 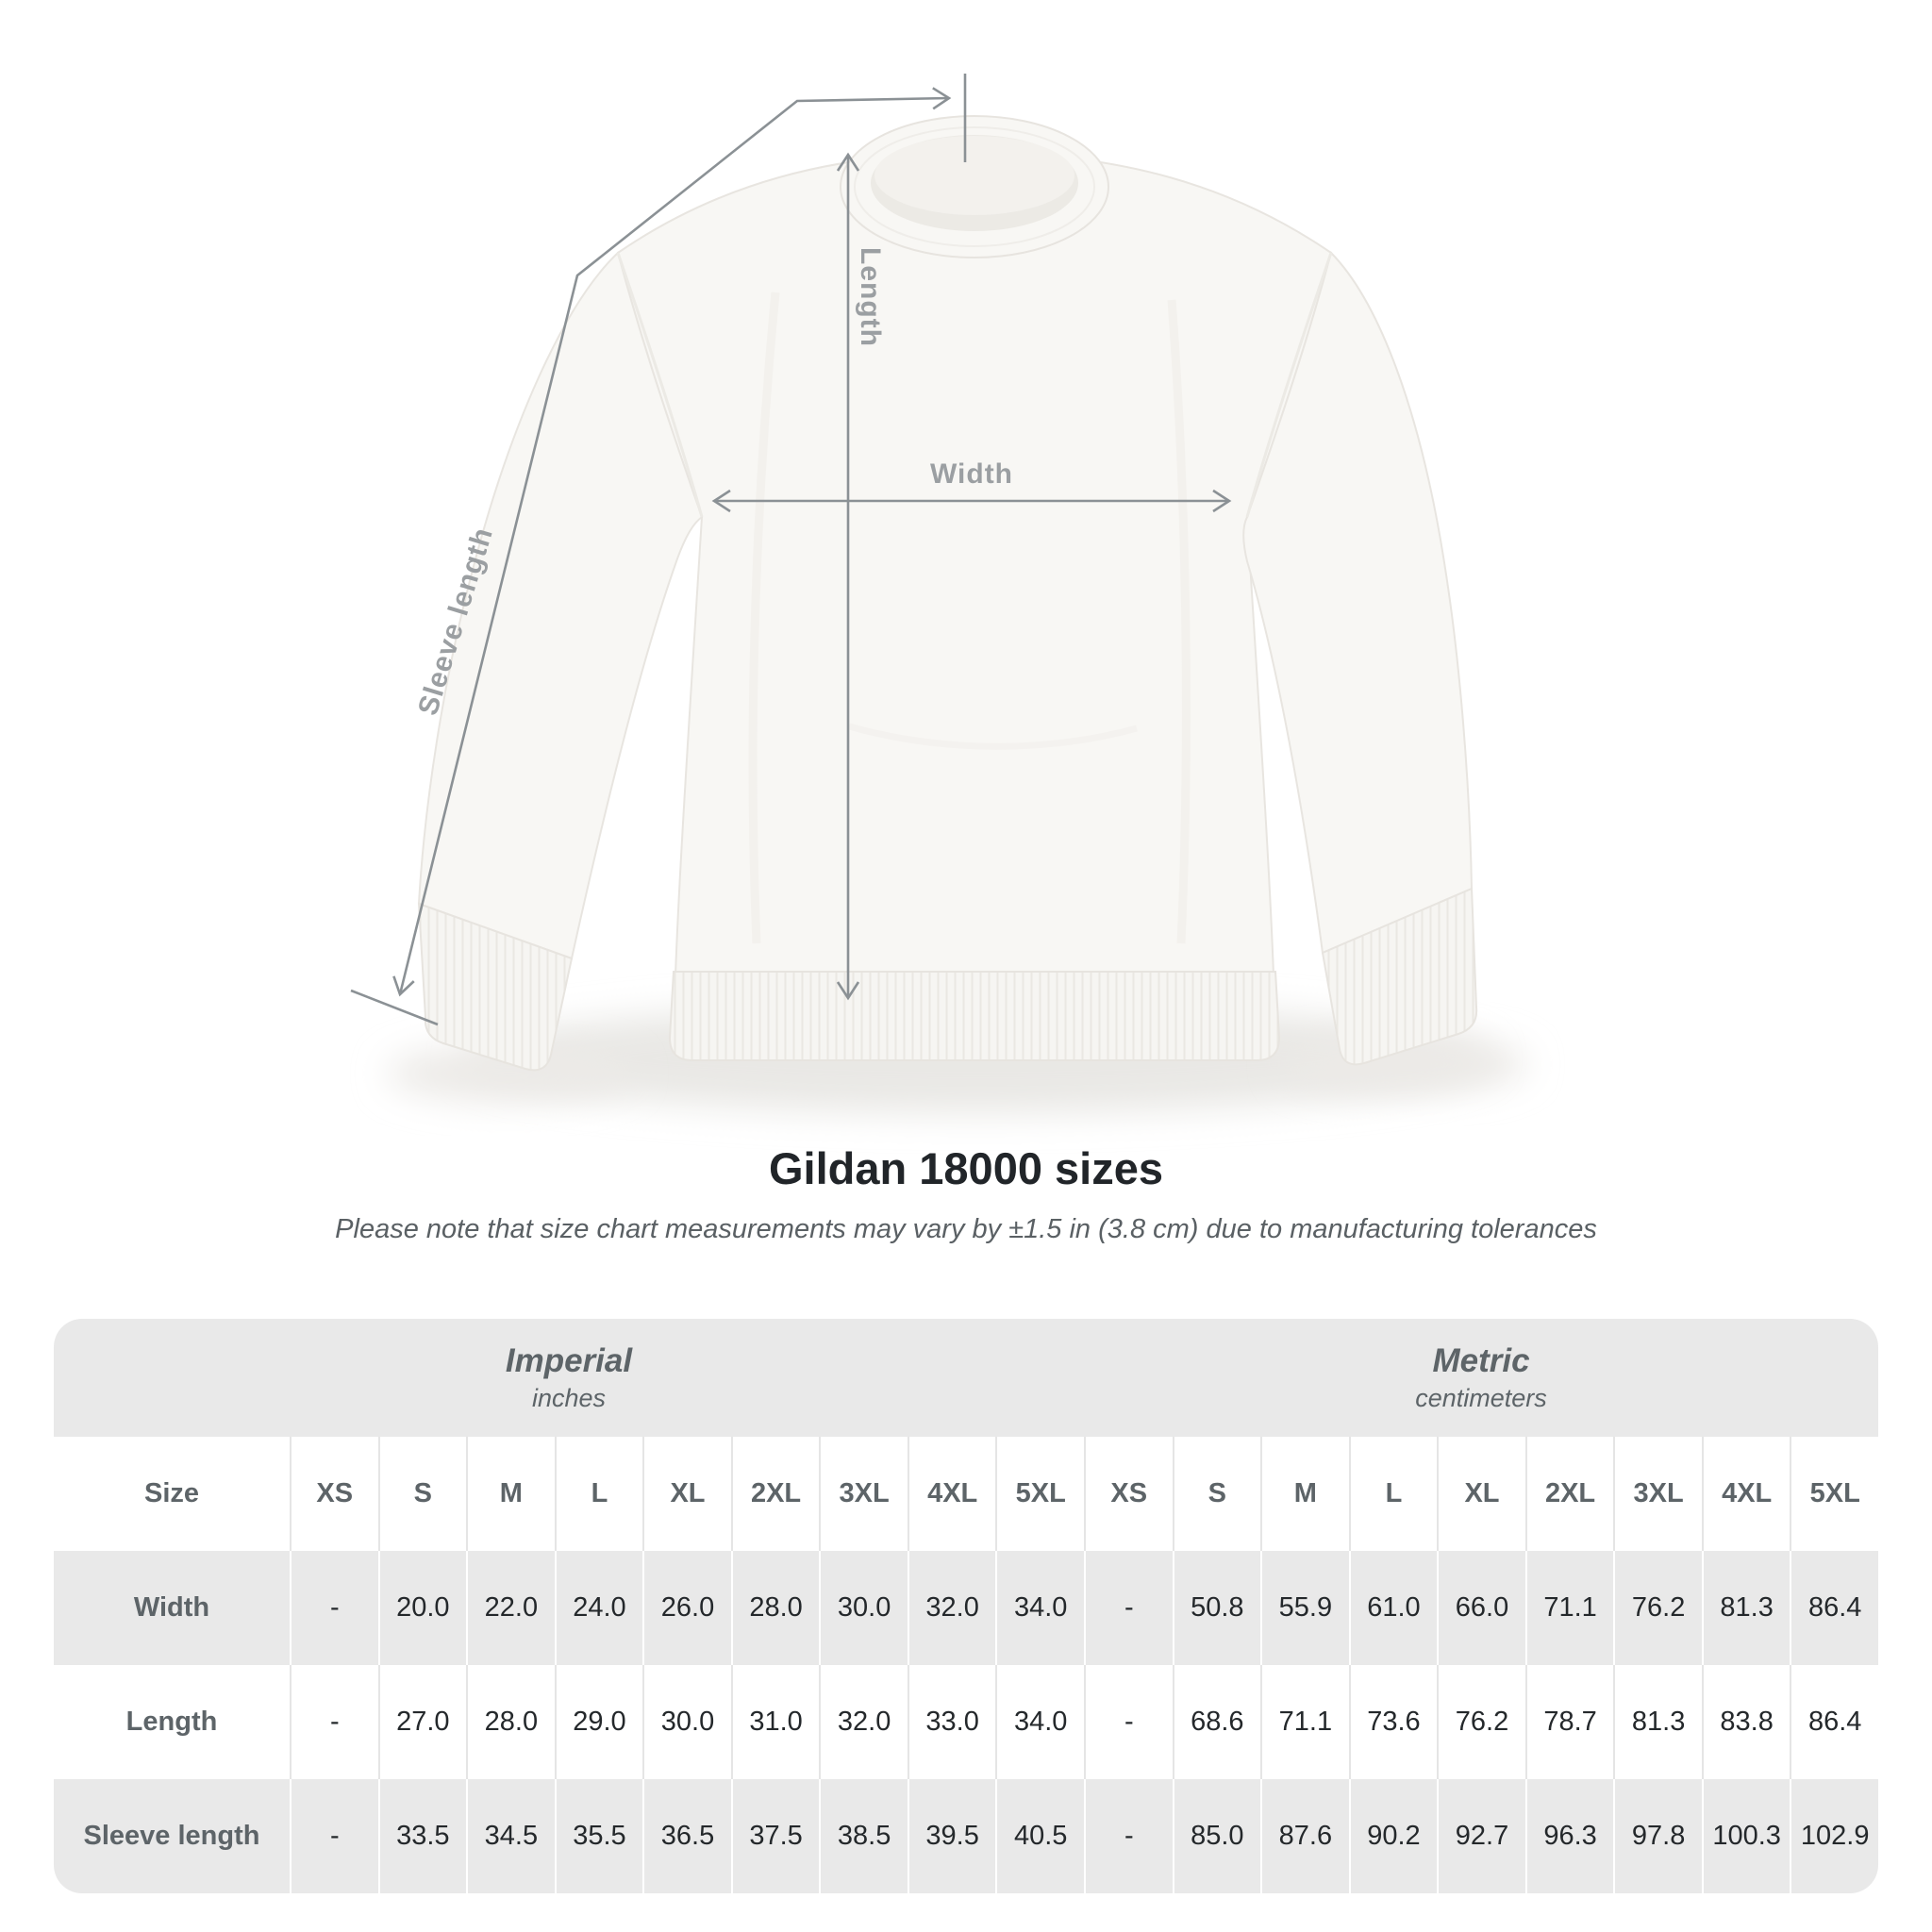 I want to click on value-cell: 85.0, so click(x=1216, y=1836).